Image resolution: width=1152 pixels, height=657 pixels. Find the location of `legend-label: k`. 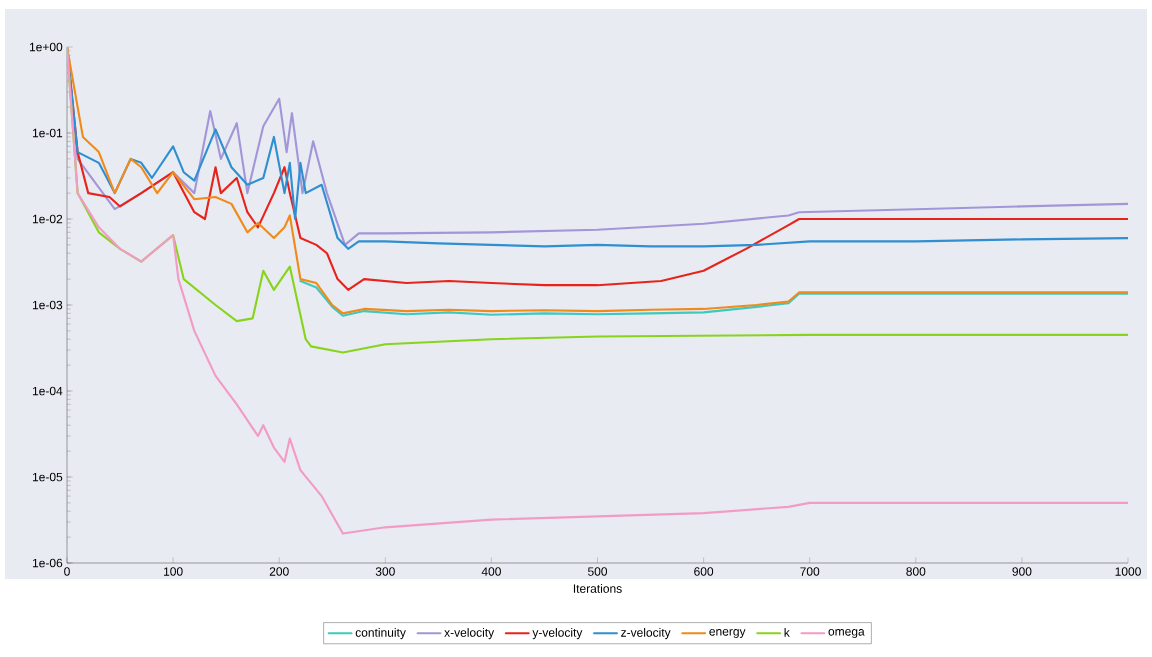

legend-label: k is located at coordinates (787, 632).